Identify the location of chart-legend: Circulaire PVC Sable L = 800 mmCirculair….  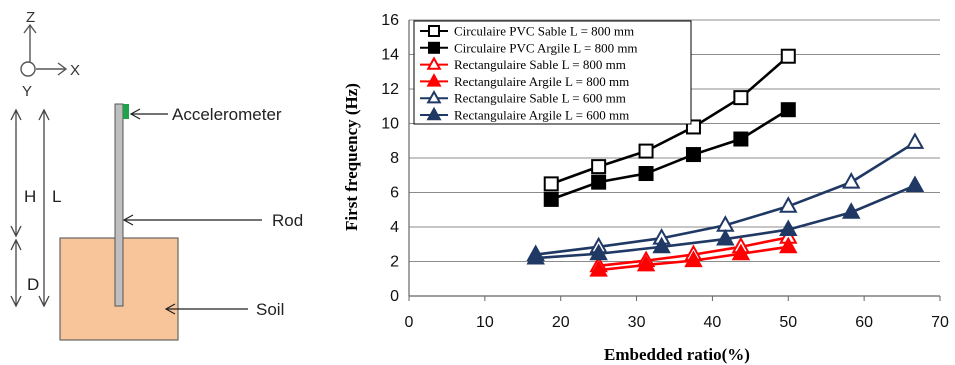
(552, 72).